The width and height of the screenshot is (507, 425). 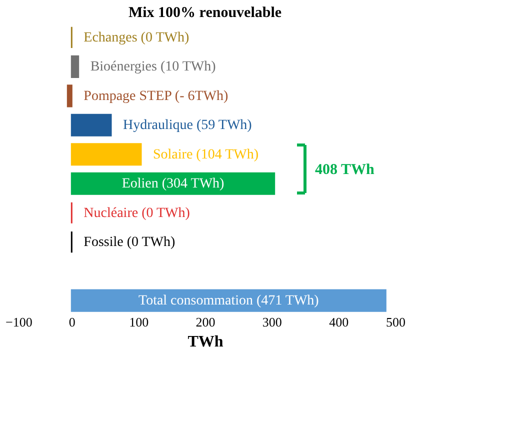 I want to click on y-tick-label: Pompage STEP (- 6TWh), so click(x=156, y=96).